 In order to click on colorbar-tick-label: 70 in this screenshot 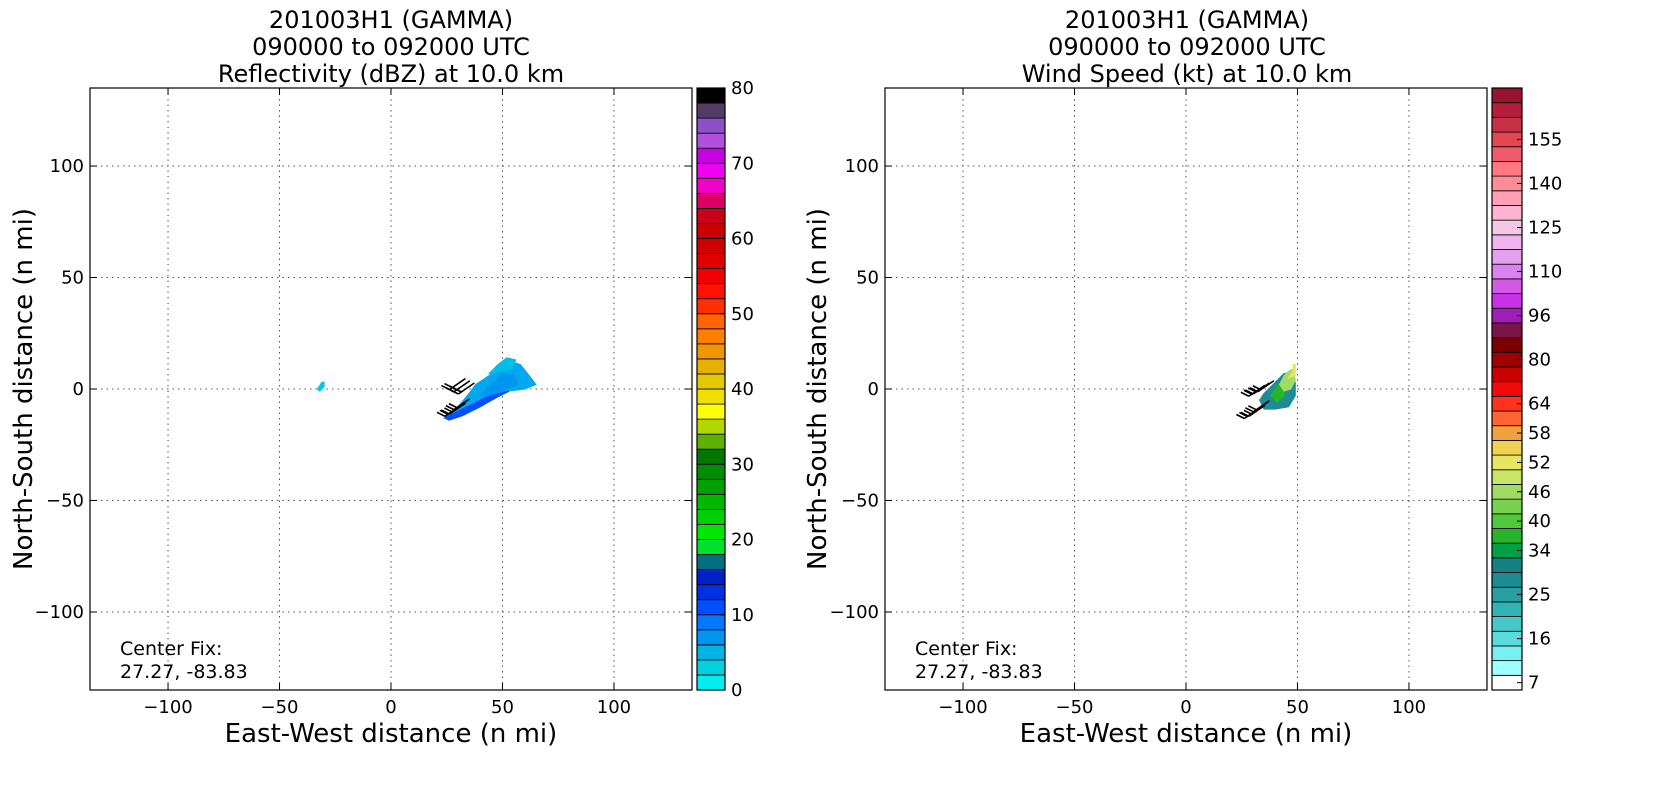, I will do `click(742, 163)`.